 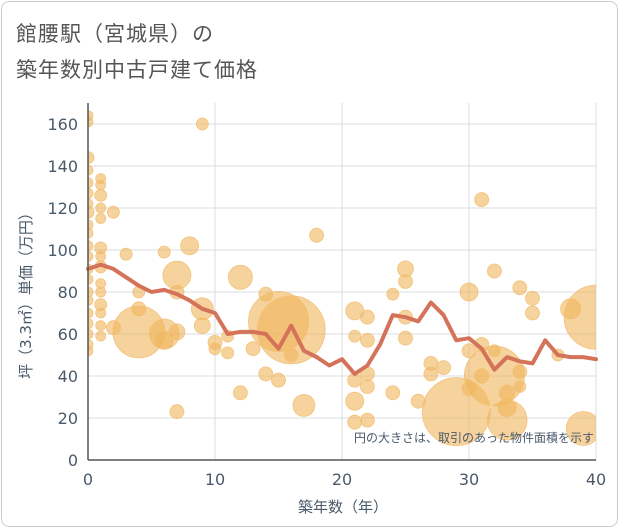 What do you see at coordinates (474, 437) in the screenshot?
I see `size-annotation: 円の大きさは、取引のあった物件面積を示す` at bounding box center [474, 437].